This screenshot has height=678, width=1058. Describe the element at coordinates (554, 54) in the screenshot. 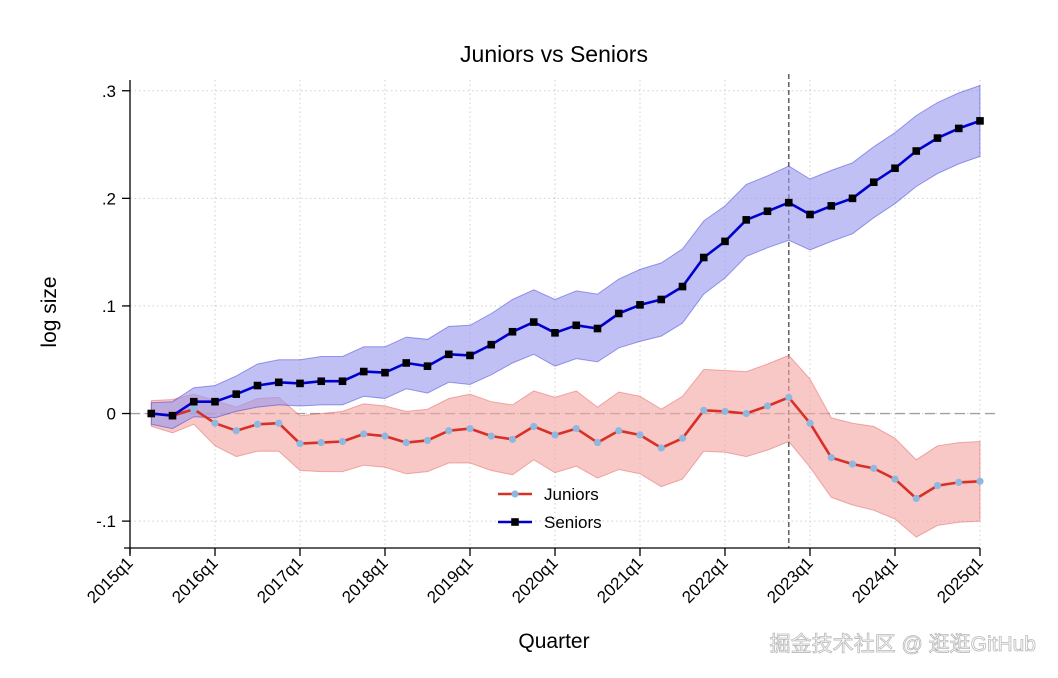

I see `chart-title: Juniors vs Seniors` at that location.